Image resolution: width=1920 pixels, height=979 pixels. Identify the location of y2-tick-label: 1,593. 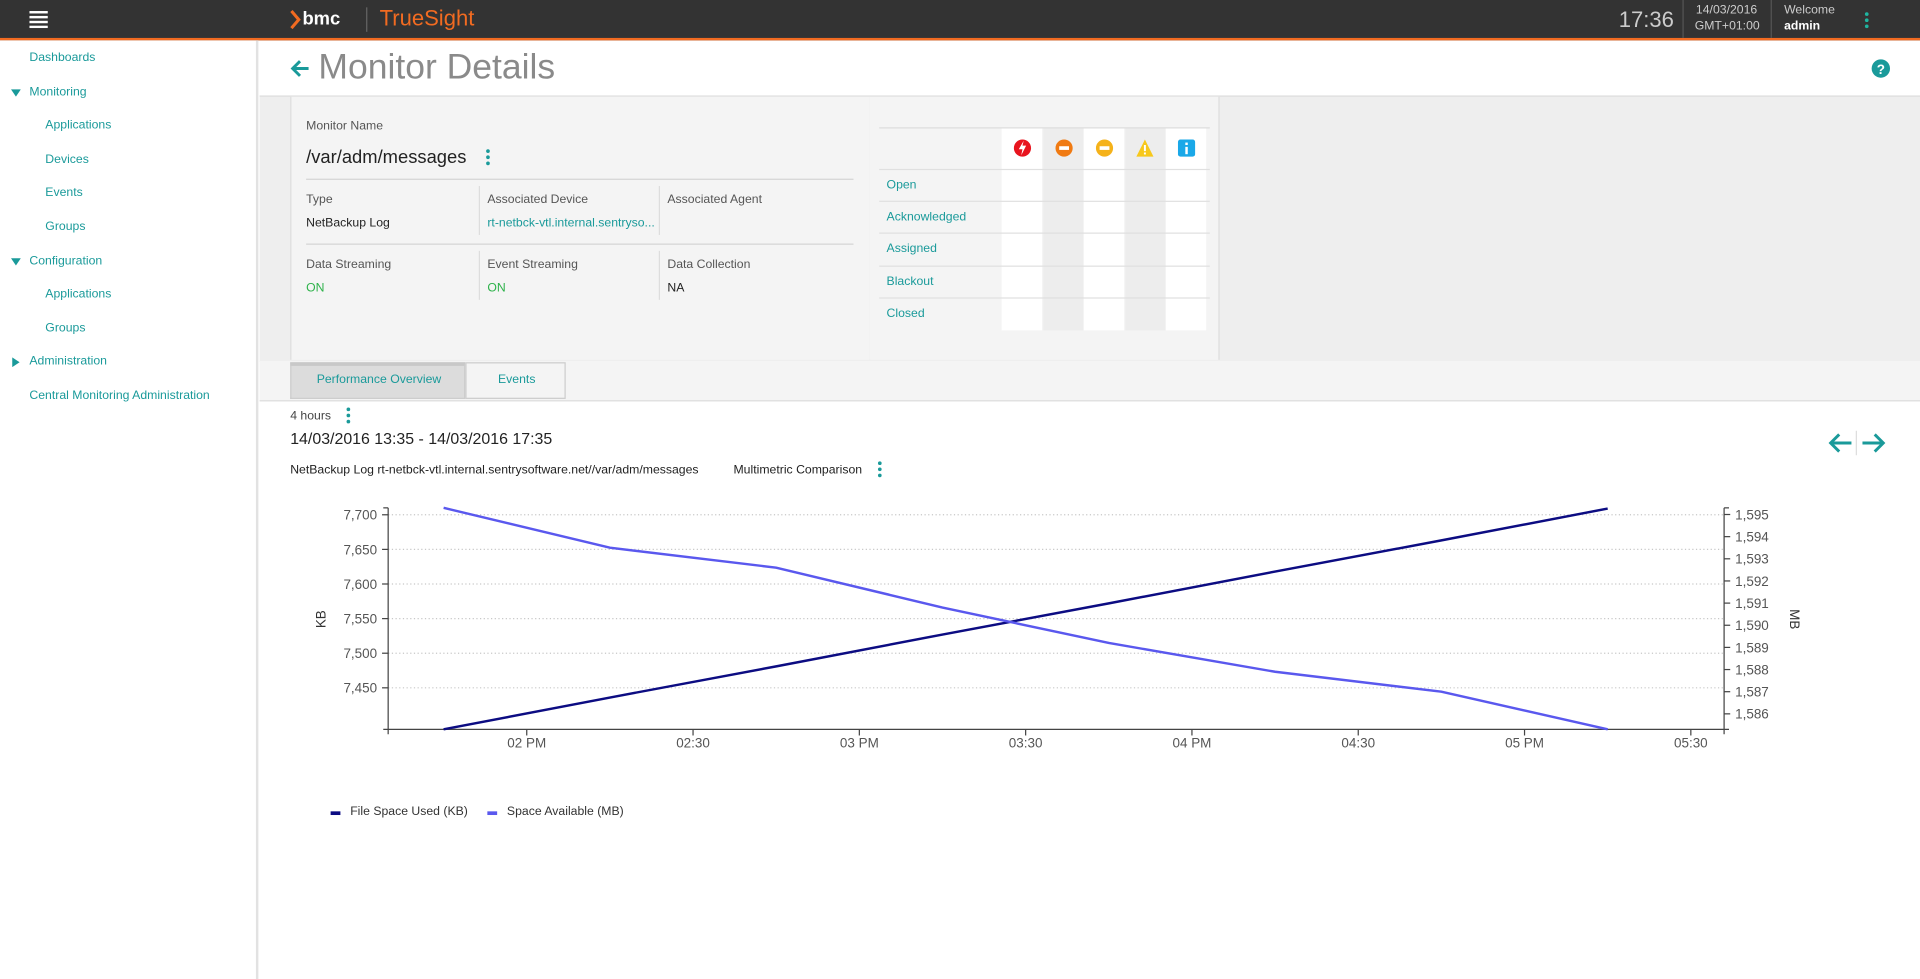
(1752, 559).